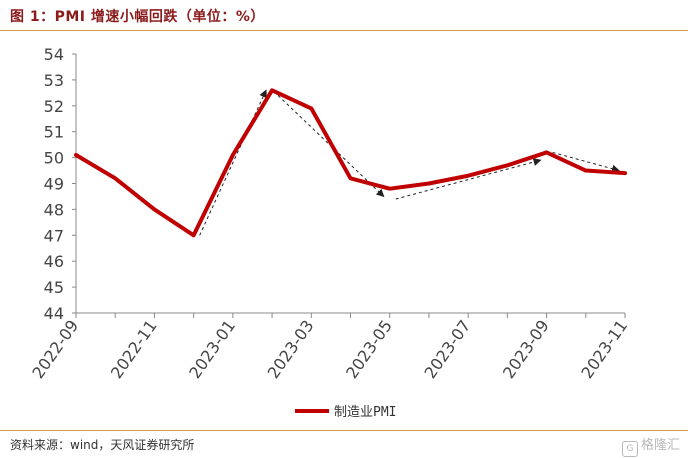  What do you see at coordinates (54, 261) in the screenshot?
I see `y-tick-label: 46` at bounding box center [54, 261].